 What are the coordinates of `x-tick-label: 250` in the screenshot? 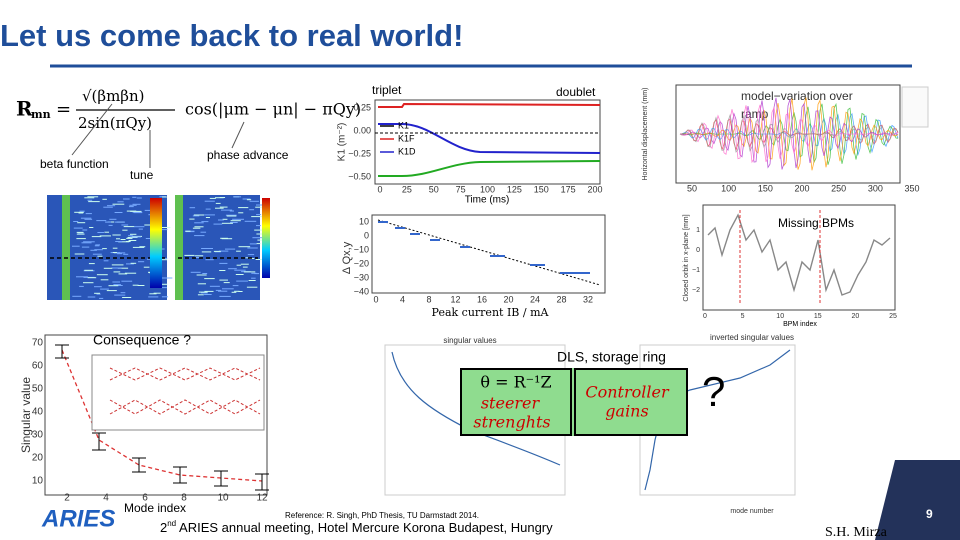 It's located at (838, 188).